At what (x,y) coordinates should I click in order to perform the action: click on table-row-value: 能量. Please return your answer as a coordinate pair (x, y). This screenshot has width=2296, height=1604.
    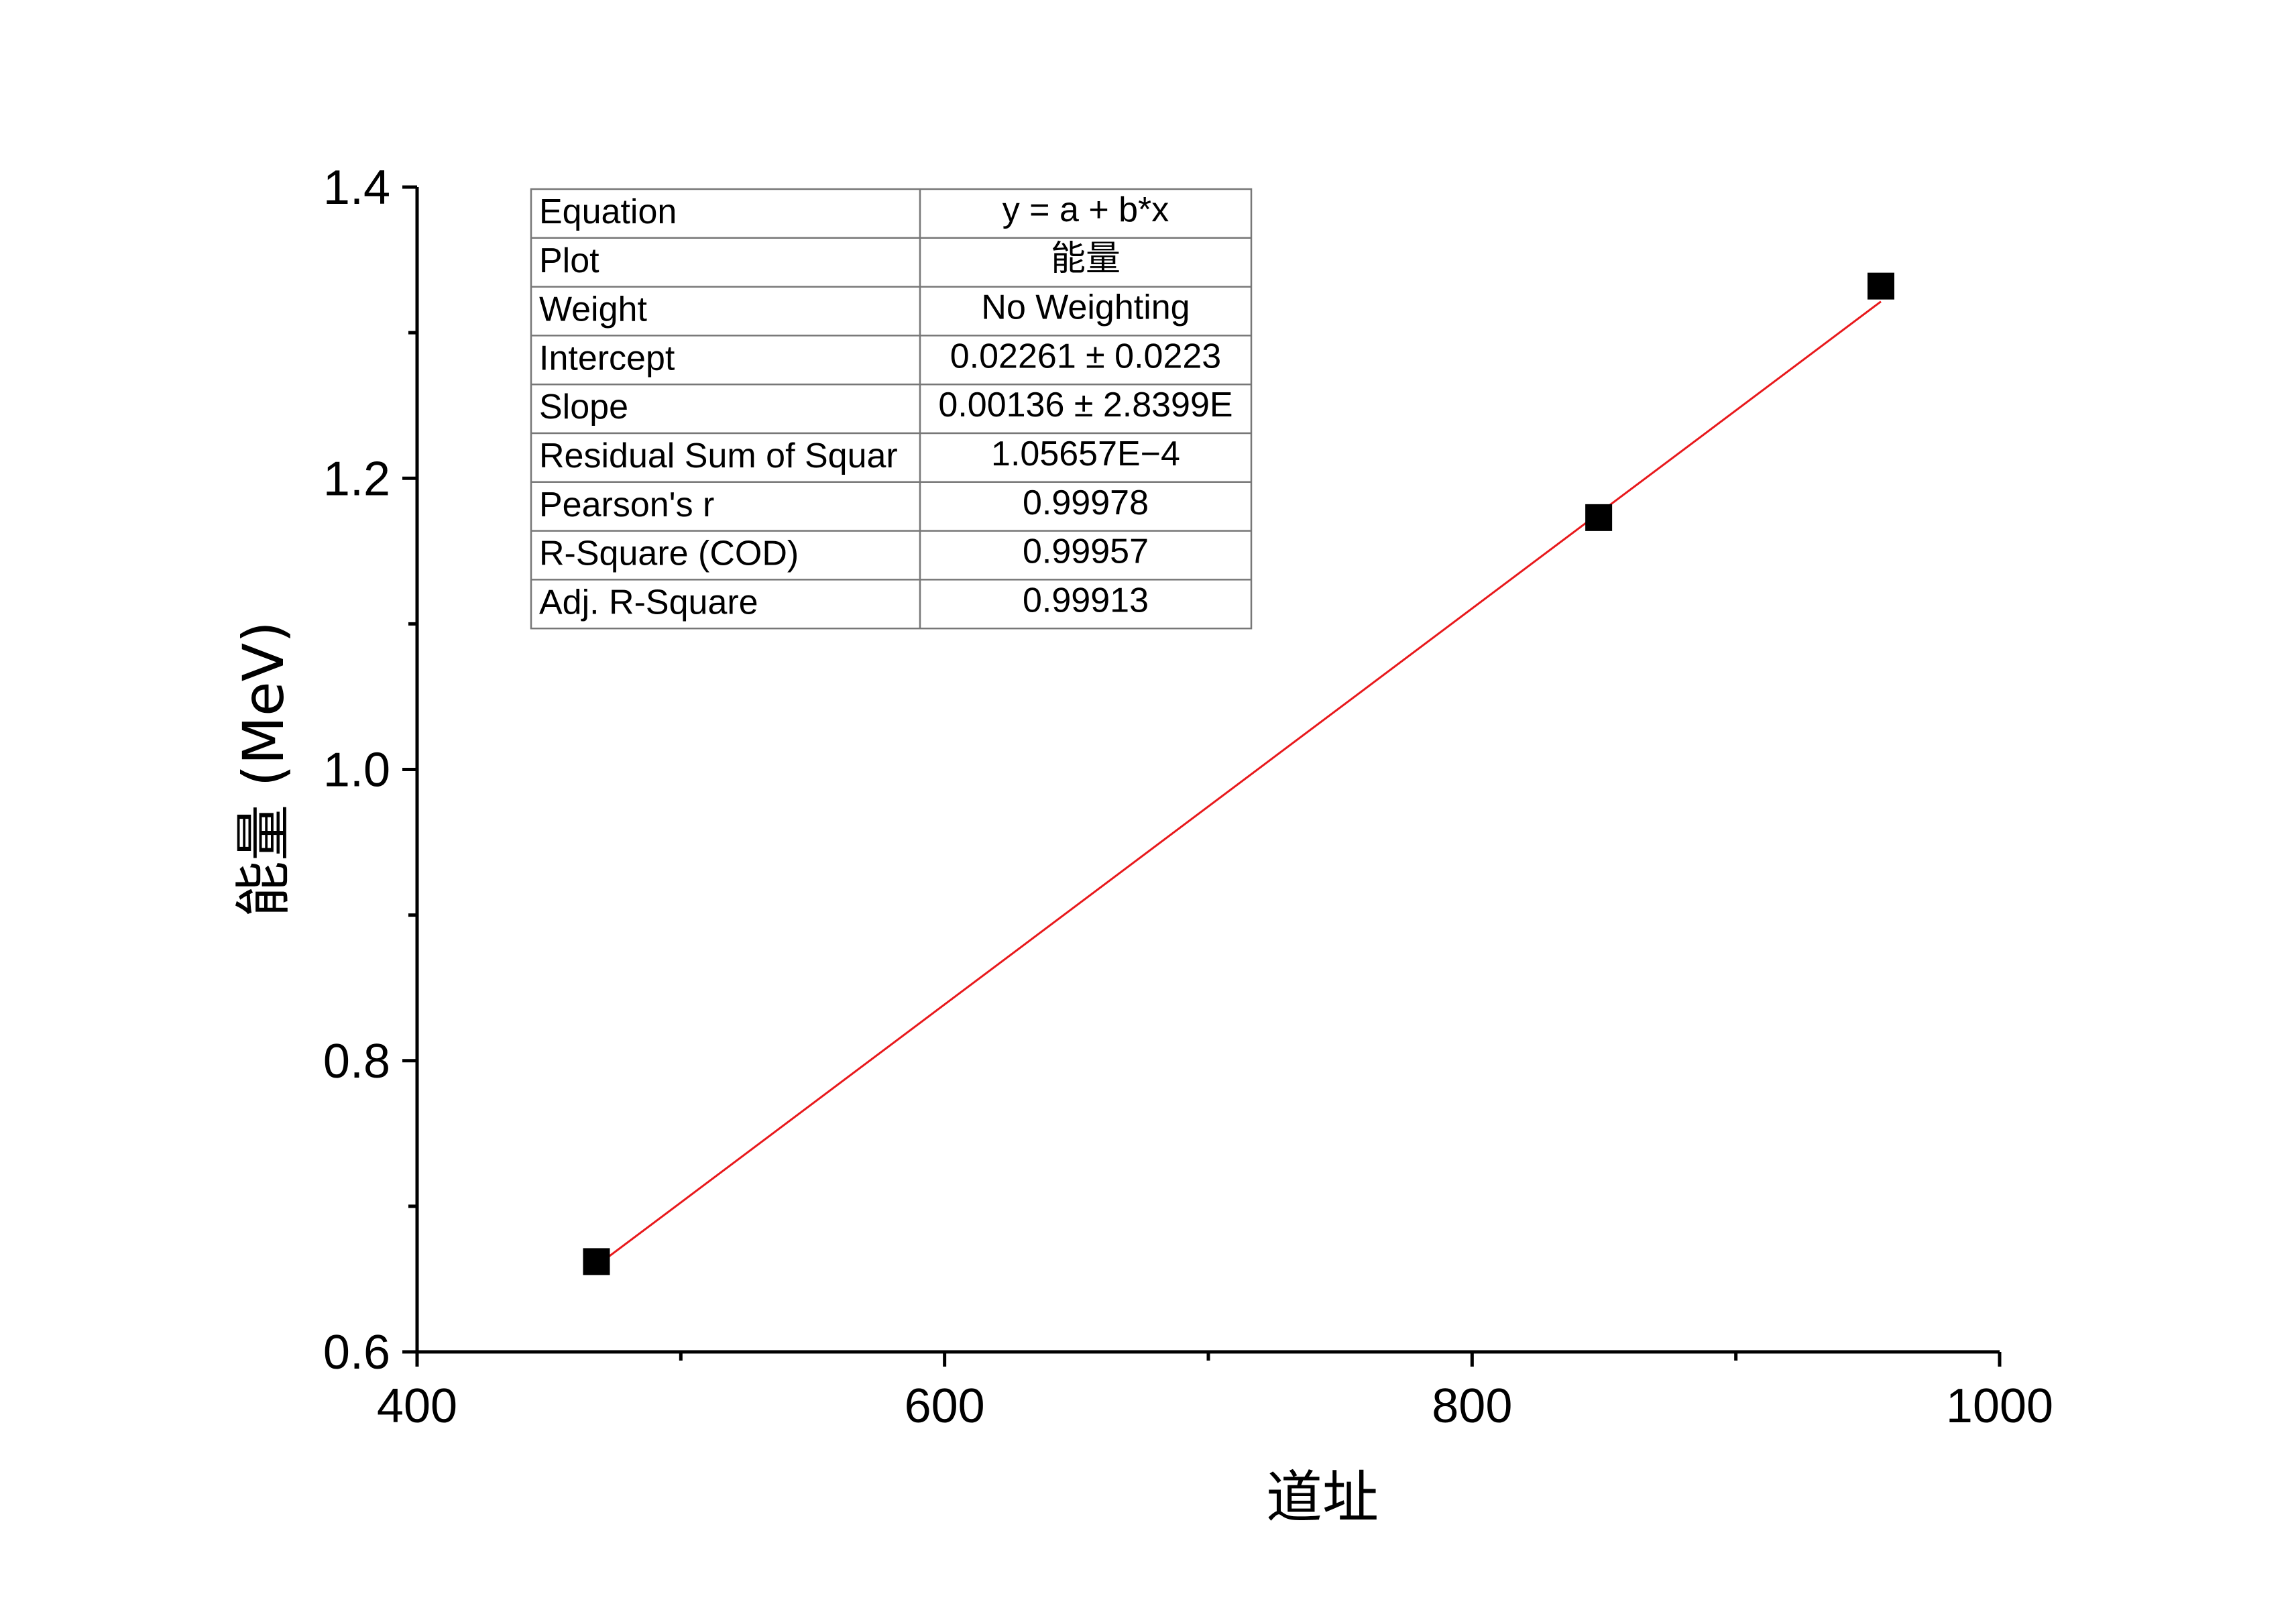
    Looking at the image, I should click on (1086, 258).